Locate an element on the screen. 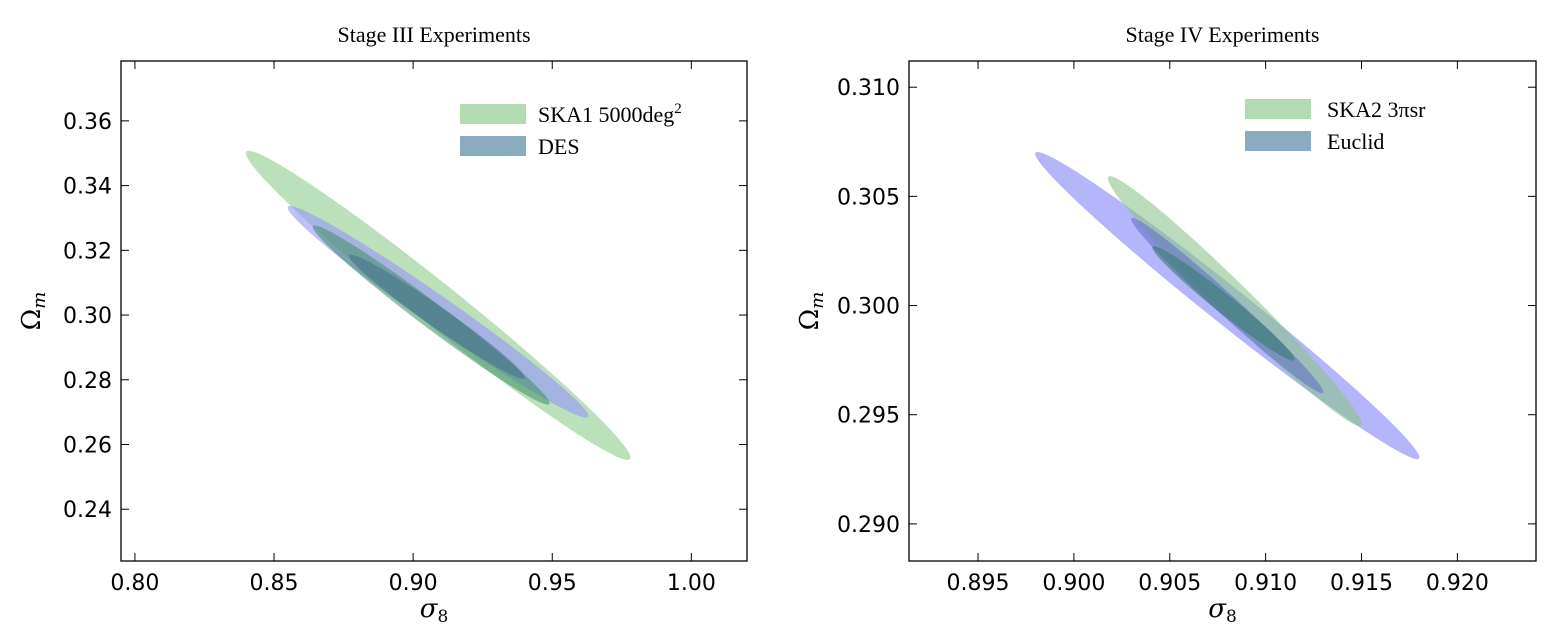 Image resolution: width=1561 pixels, height=637 pixels. y-tick-label: 0.305 is located at coordinates (868, 197).